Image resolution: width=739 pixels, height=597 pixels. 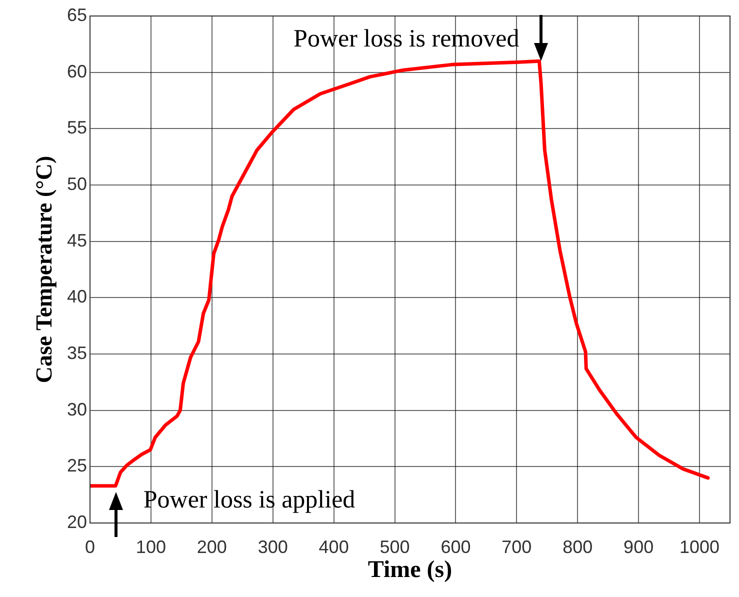 What do you see at coordinates (211, 546) in the screenshot?
I see `x-tick-label: 200` at bounding box center [211, 546].